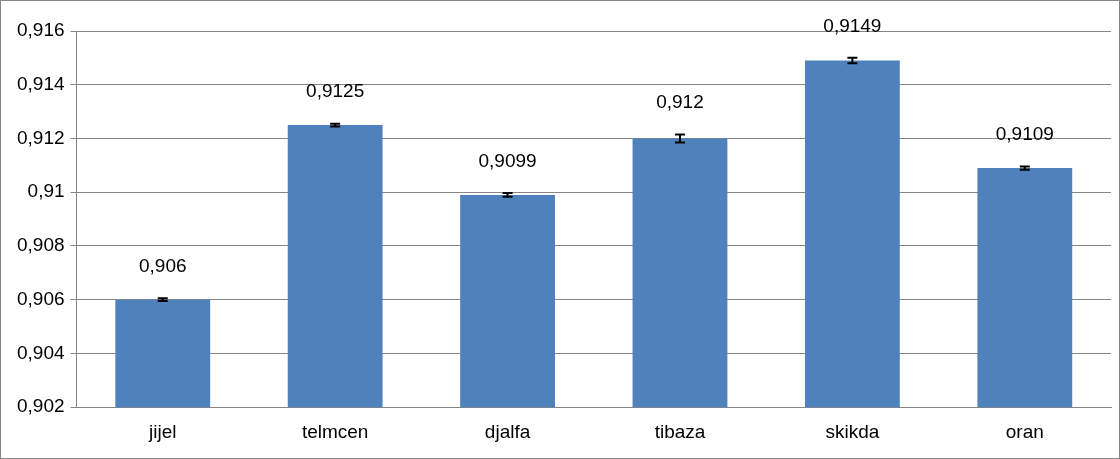 The width and height of the screenshot is (1120, 459). I want to click on y-tick-label: 0,904, so click(41, 352).